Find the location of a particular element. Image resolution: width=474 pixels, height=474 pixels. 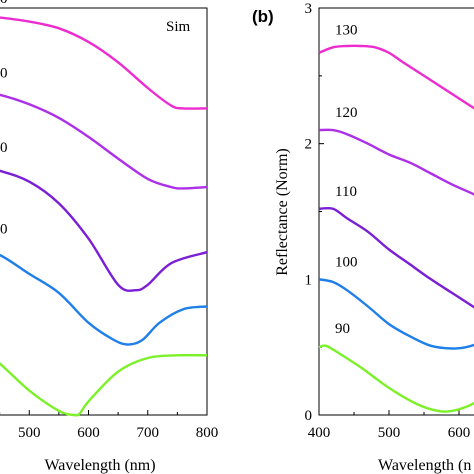

panel-b-y-tick-label: 3 is located at coordinates (309, 9).